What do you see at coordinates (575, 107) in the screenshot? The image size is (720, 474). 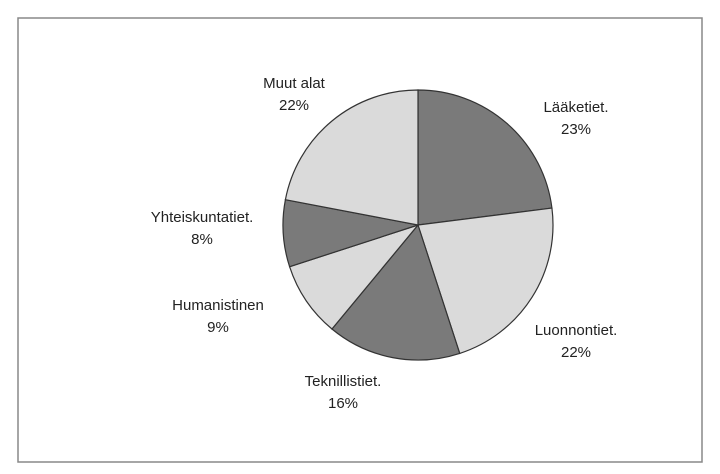 I see `slice-label: Lääketiet.` at bounding box center [575, 107].